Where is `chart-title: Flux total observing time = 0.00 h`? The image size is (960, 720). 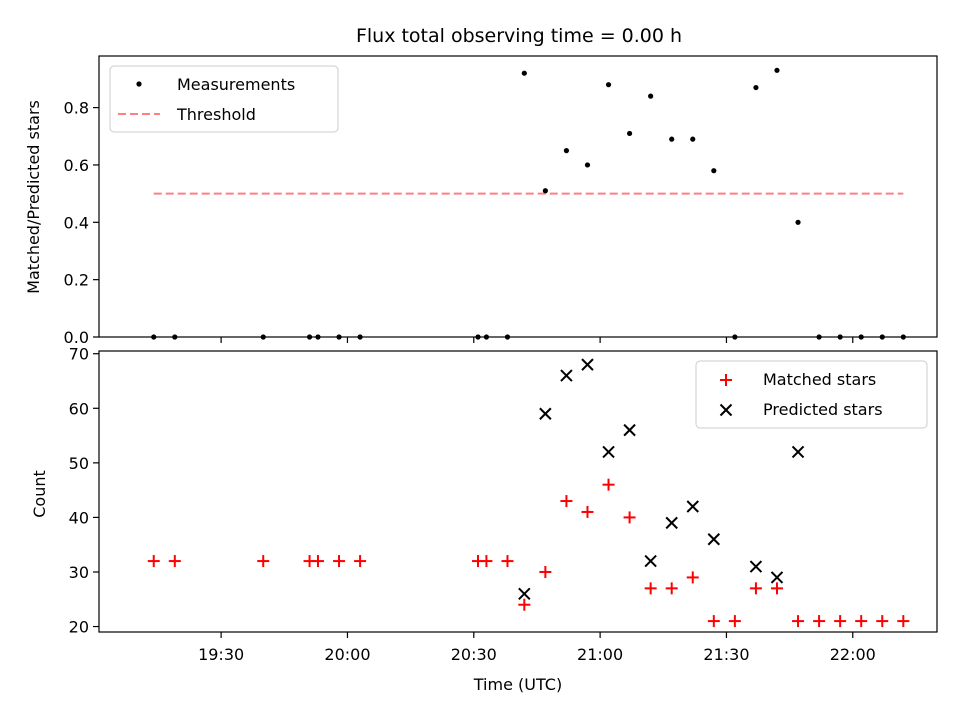 chart-title: Flux total observing time = 0.00 h is located at coordinates (519, 36).